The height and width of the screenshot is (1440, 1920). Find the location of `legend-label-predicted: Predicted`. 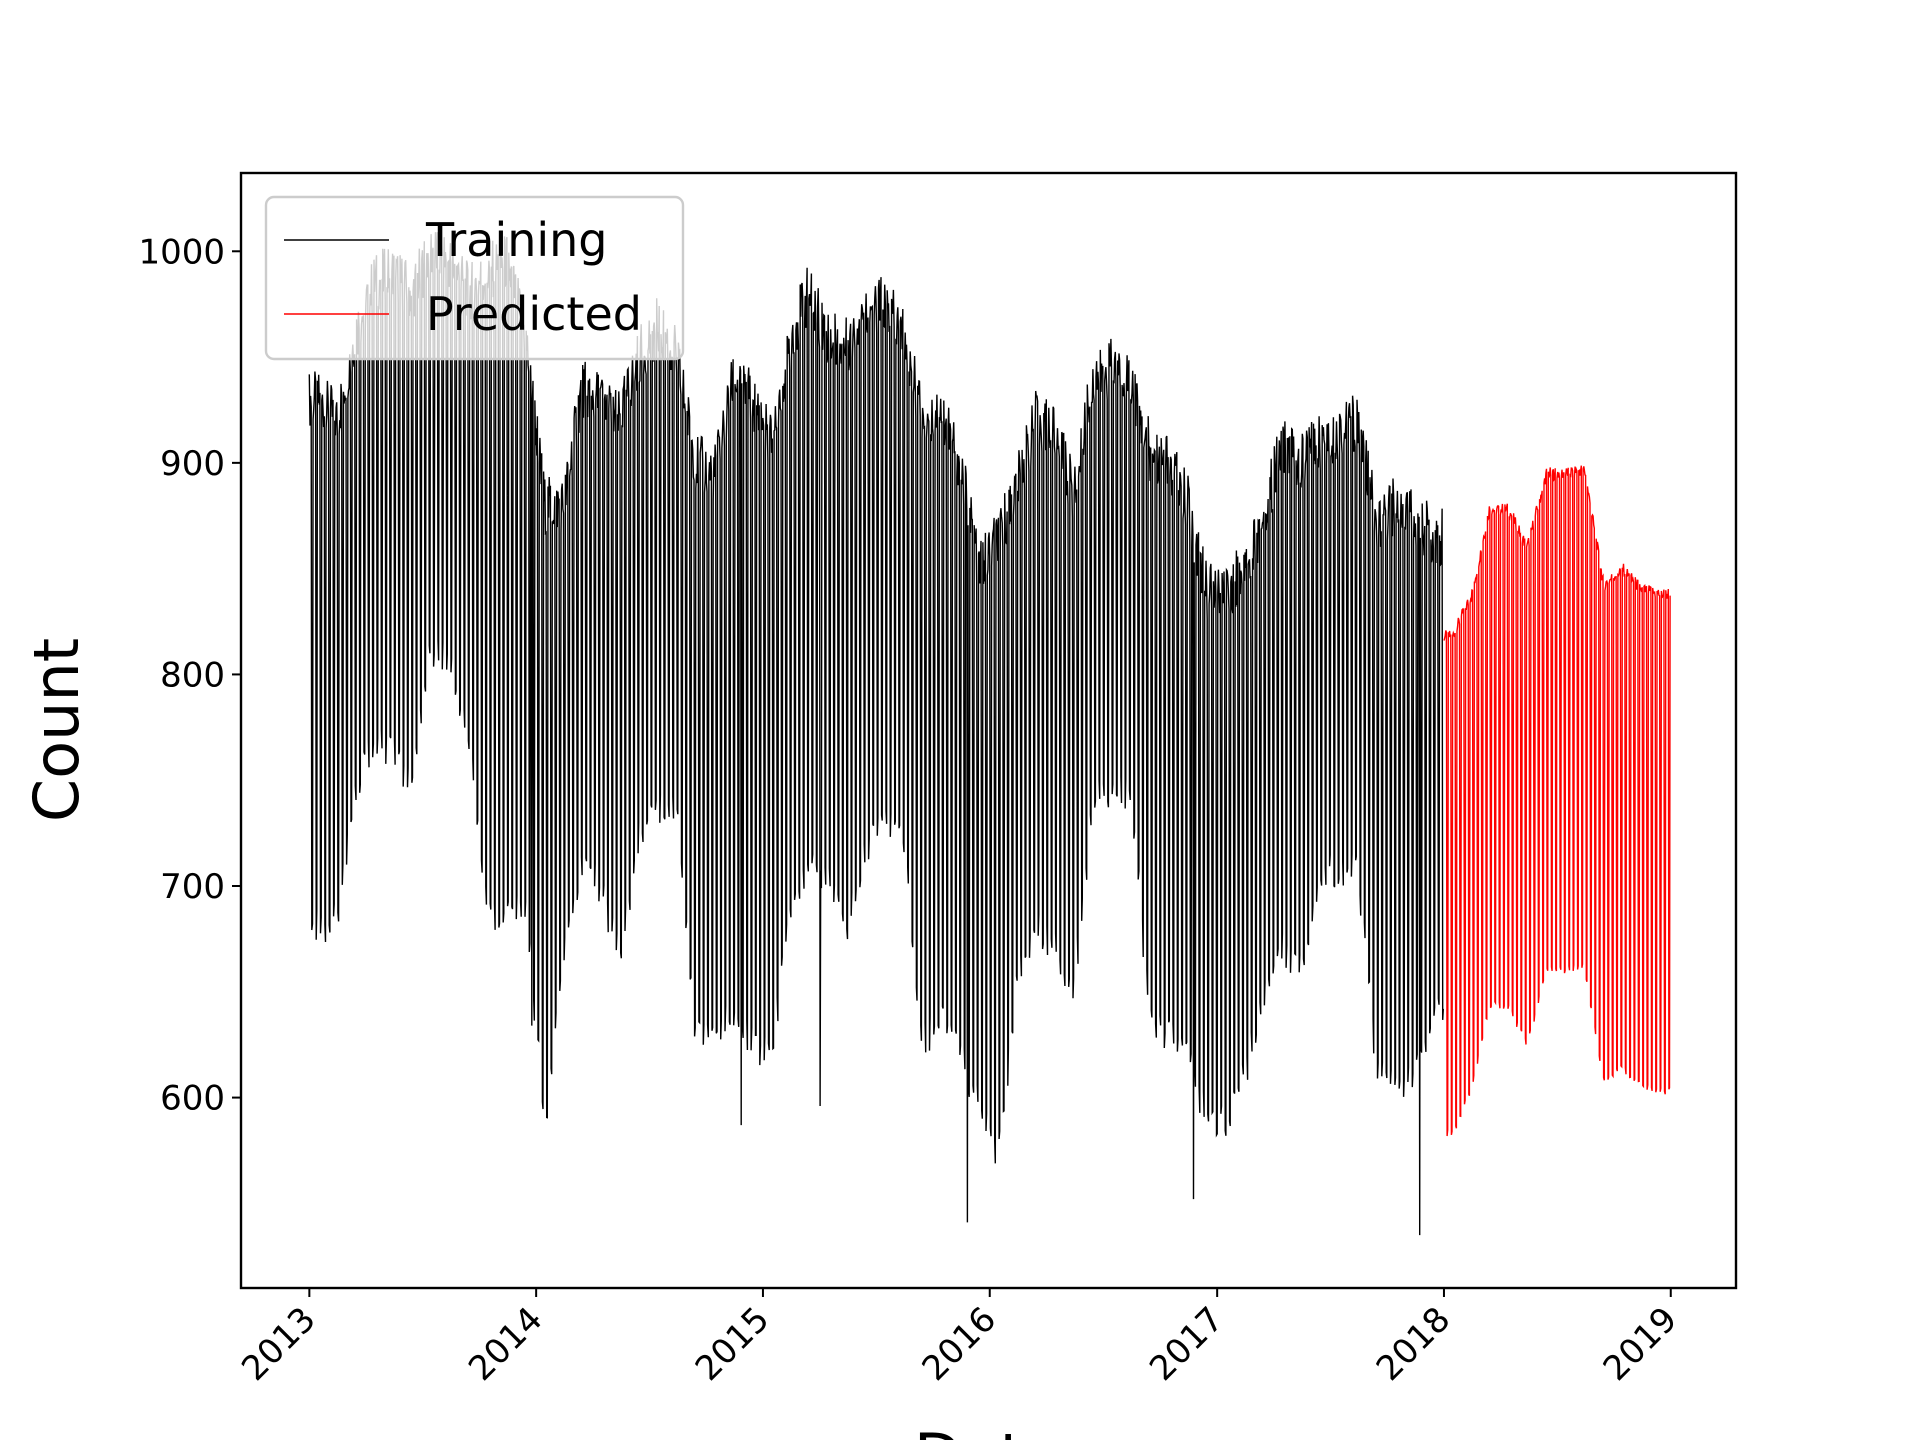

legend-label-predicted: Predicted is located at coordinates (534, 314).